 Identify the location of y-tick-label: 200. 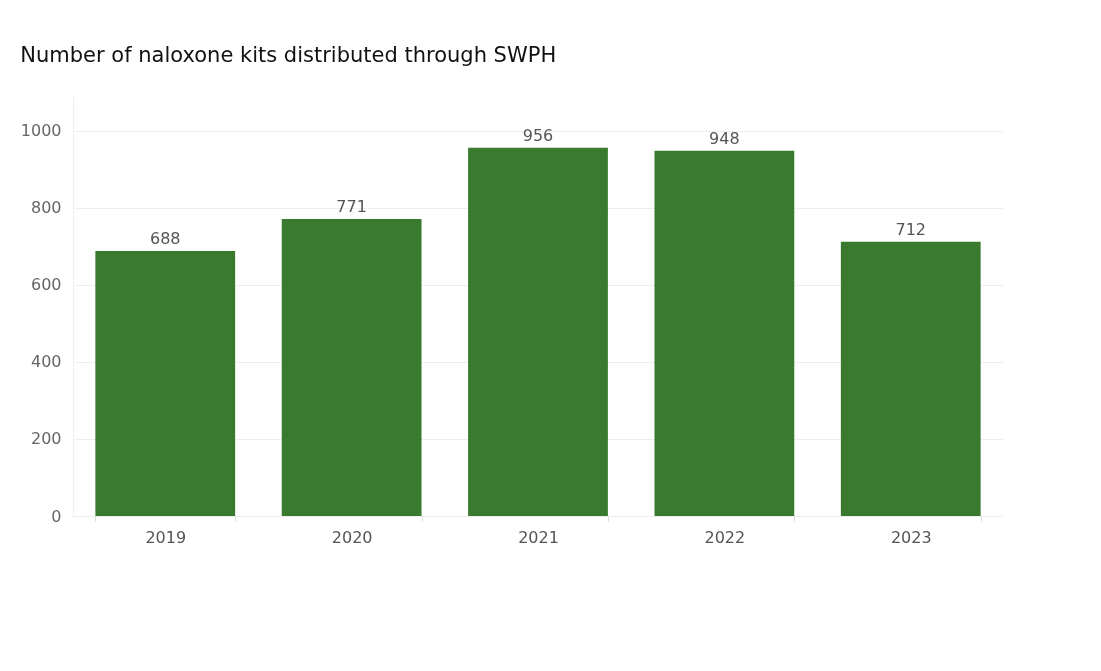
(46, 439).